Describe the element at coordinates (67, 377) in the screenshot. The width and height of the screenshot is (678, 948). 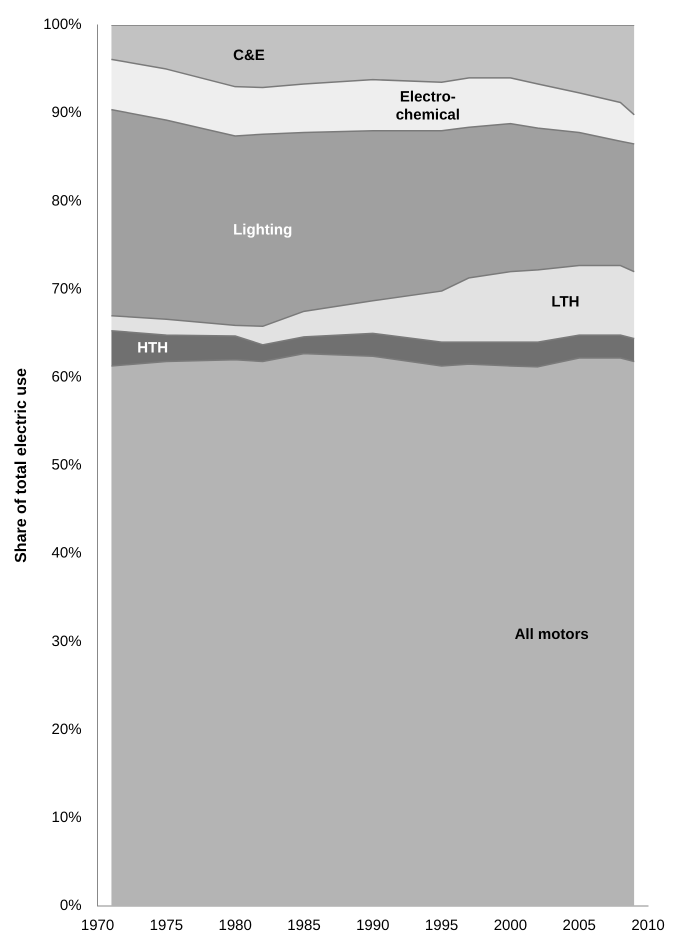
I see `y-tick-label: 60%` at that location.